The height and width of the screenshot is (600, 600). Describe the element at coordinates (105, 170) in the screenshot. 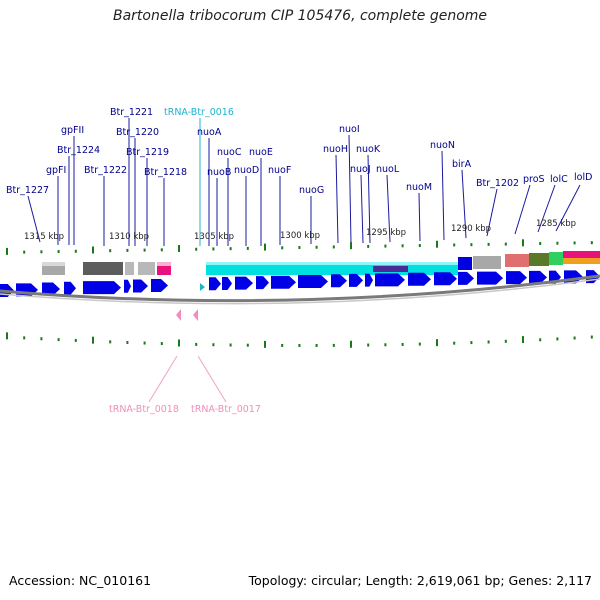

I see `gene-label: Btr_1222` at that location.